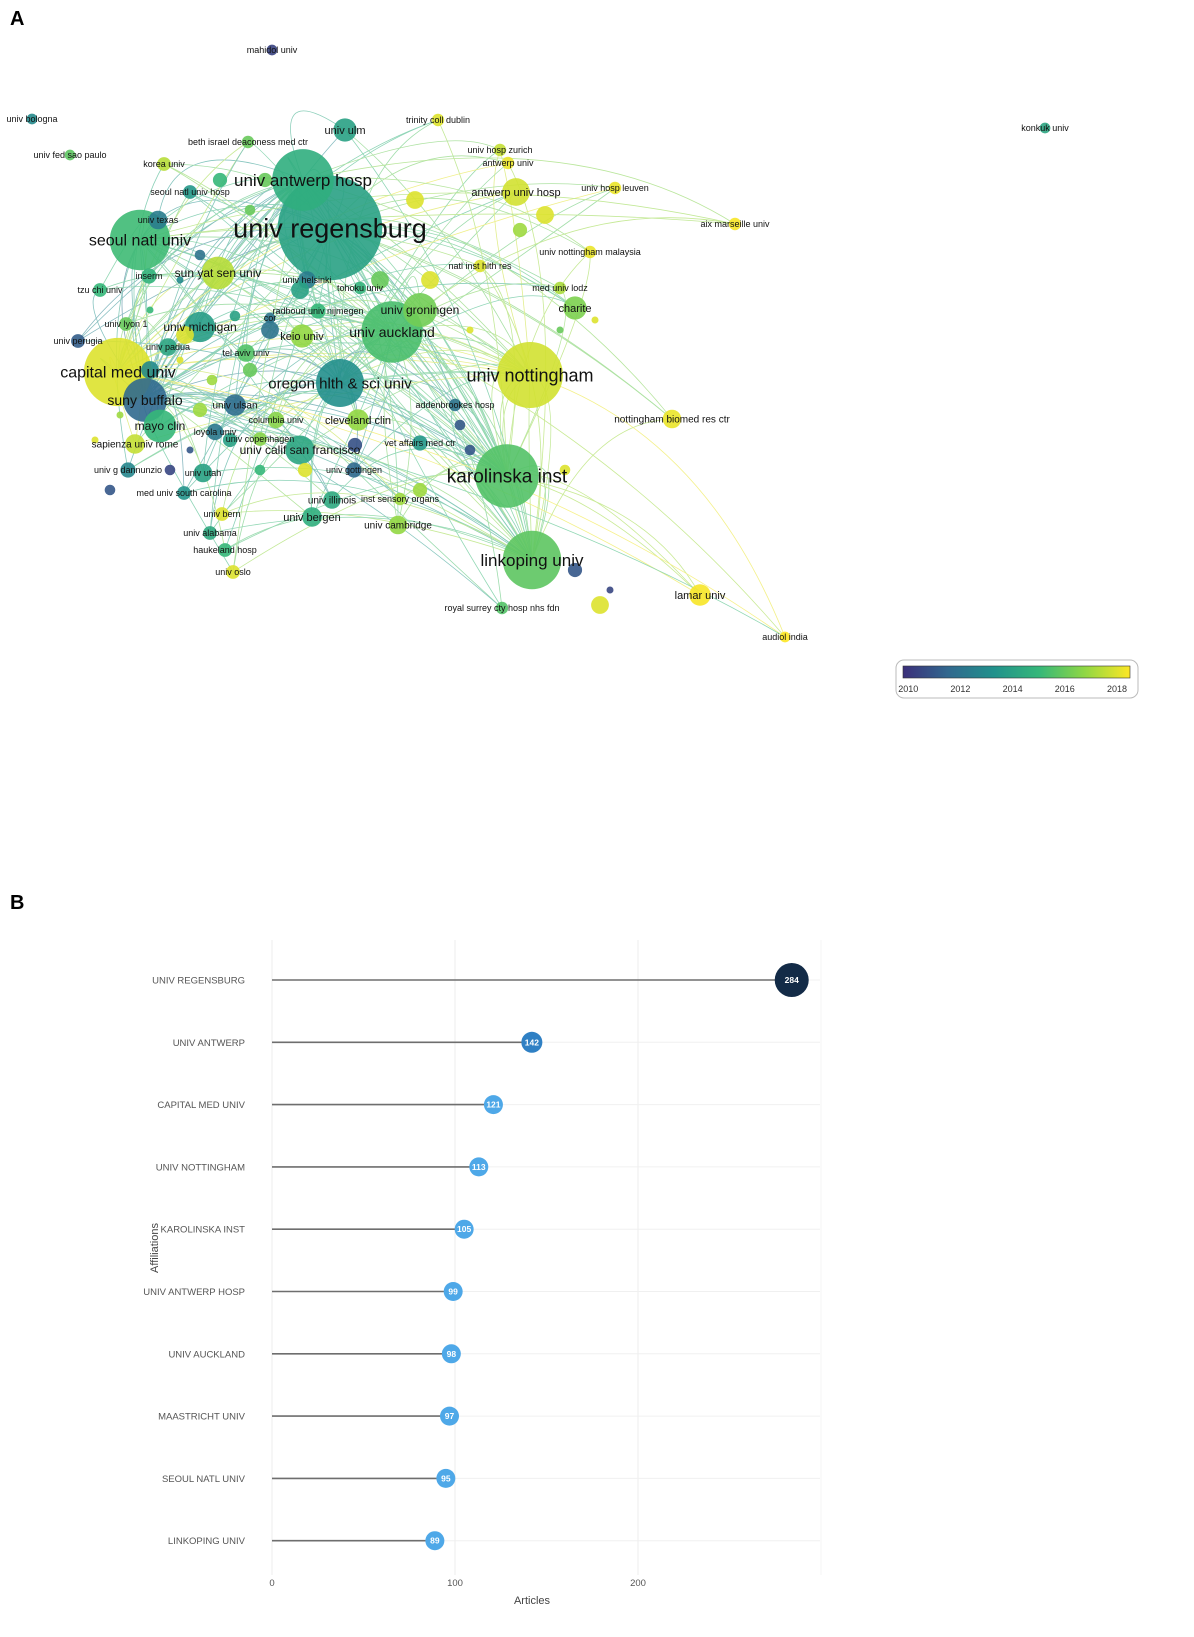  I want to click on value-label: 99, so click(453, 1292).